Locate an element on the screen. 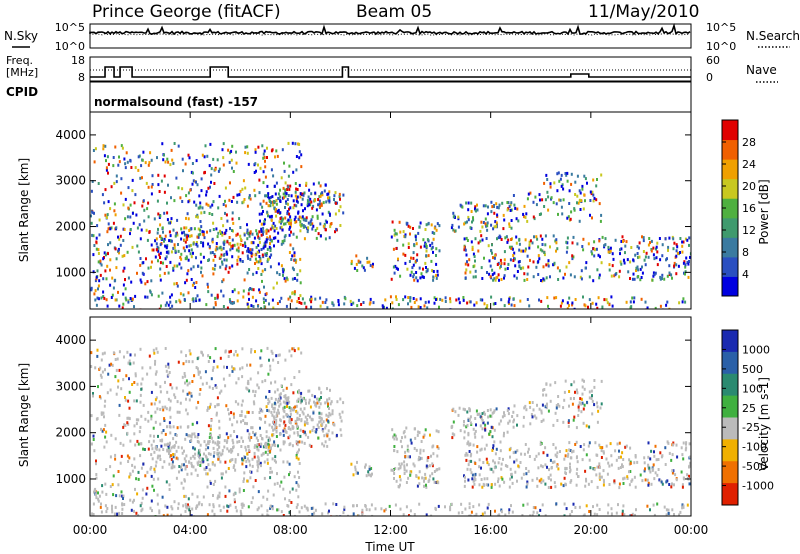  colorbar-tick-label: 4 is located at coordinates (745, 274).